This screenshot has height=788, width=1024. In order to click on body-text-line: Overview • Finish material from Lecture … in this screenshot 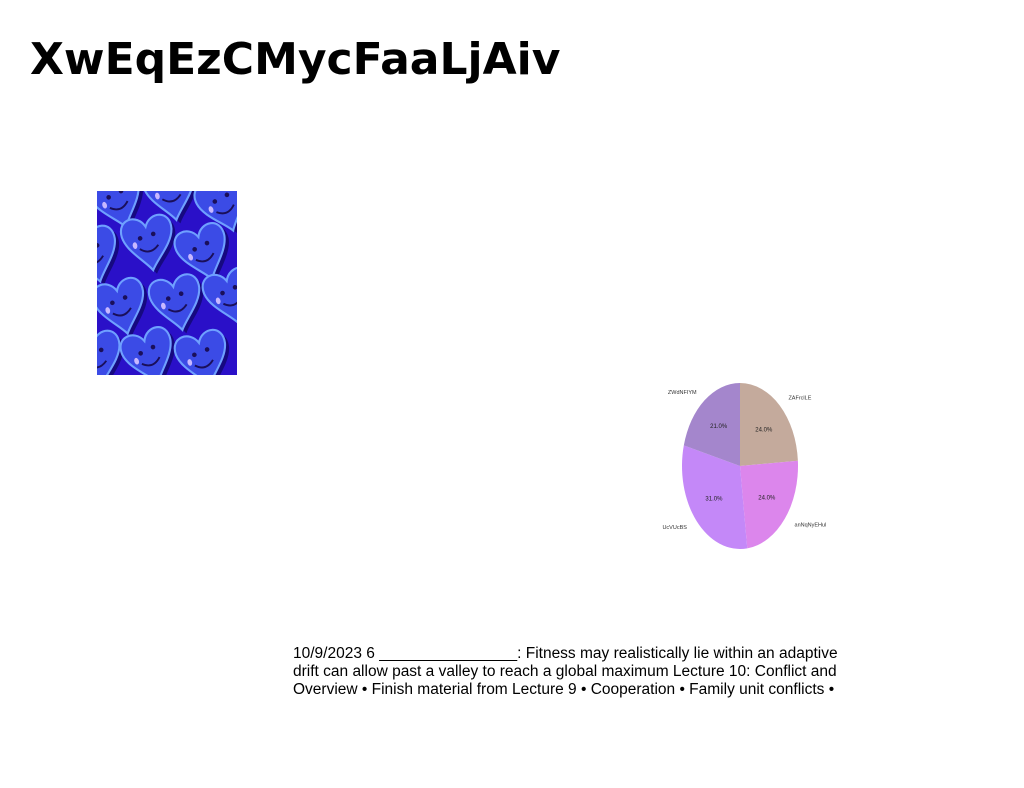, I will do `click(564, 689)`.